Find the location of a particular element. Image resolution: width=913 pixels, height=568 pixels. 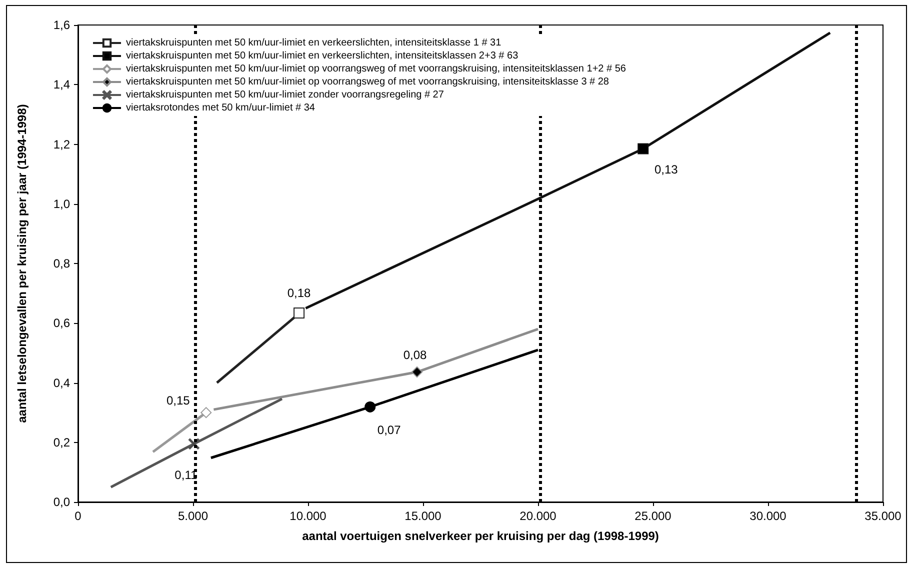

annotation: 0,13 is located at coordinates (666, 169).